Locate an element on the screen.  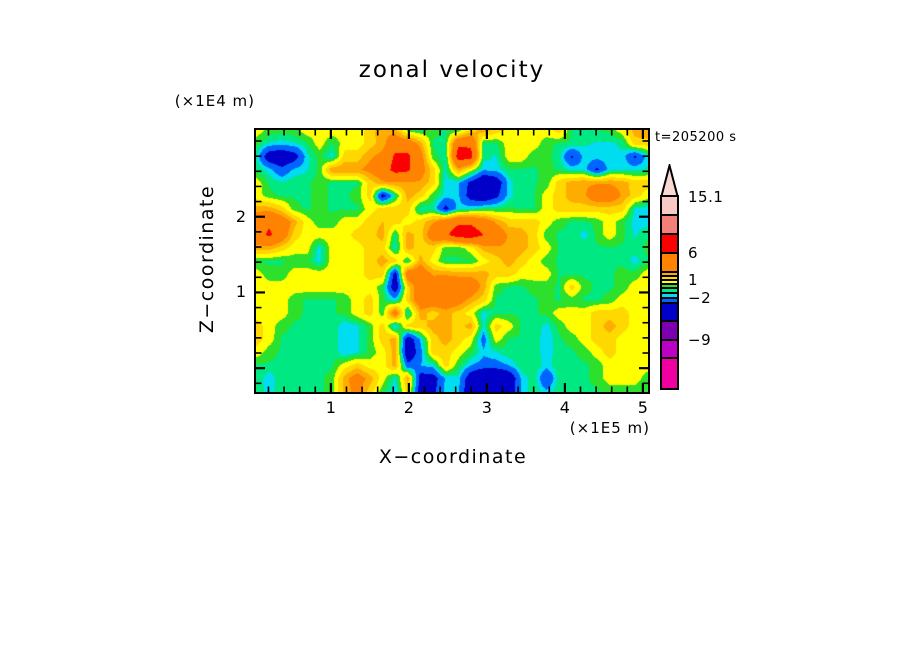
x-tick-label: 4 is located at coordinates (564, 407).